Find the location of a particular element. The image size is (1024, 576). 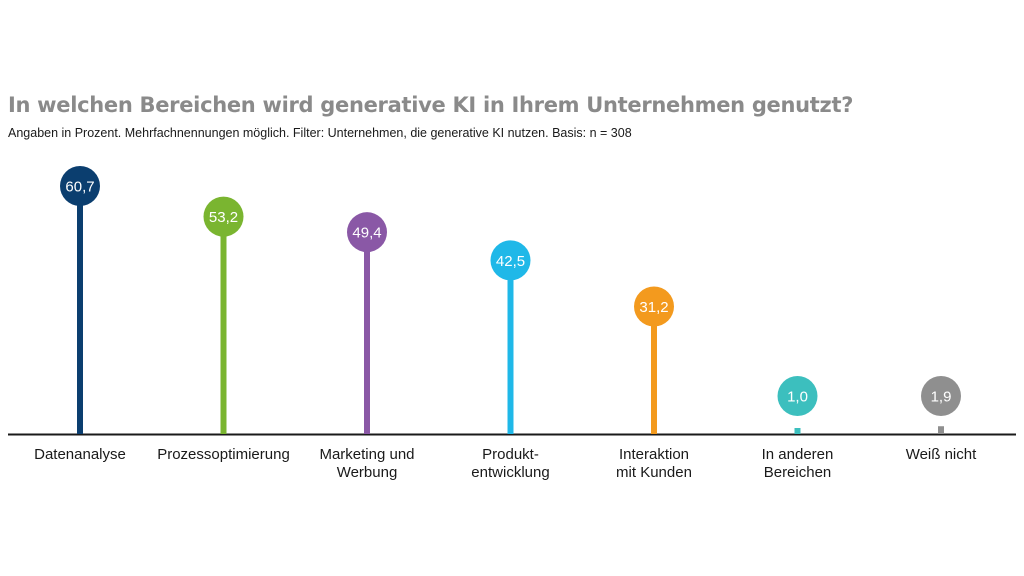

lollipop-mark: 31,2 is located at coordinates (654, 360).